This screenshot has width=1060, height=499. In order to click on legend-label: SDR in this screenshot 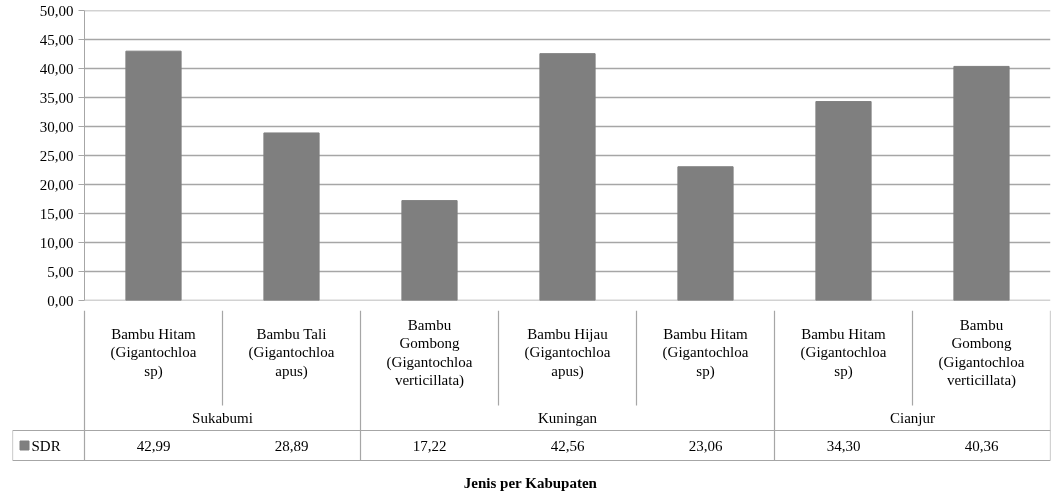, I will do `click(46, 445)`.